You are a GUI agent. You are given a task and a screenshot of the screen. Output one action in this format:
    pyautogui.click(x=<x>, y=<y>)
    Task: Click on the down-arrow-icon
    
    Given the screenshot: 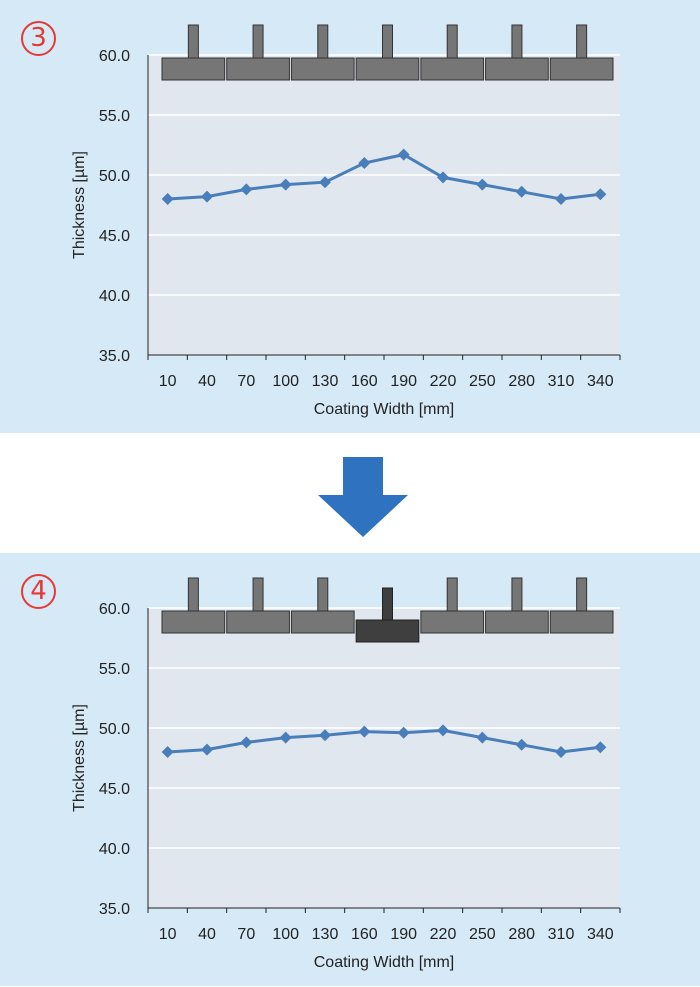 What is the action you would take?
    pyautogui.click(x=363, y=497)
    